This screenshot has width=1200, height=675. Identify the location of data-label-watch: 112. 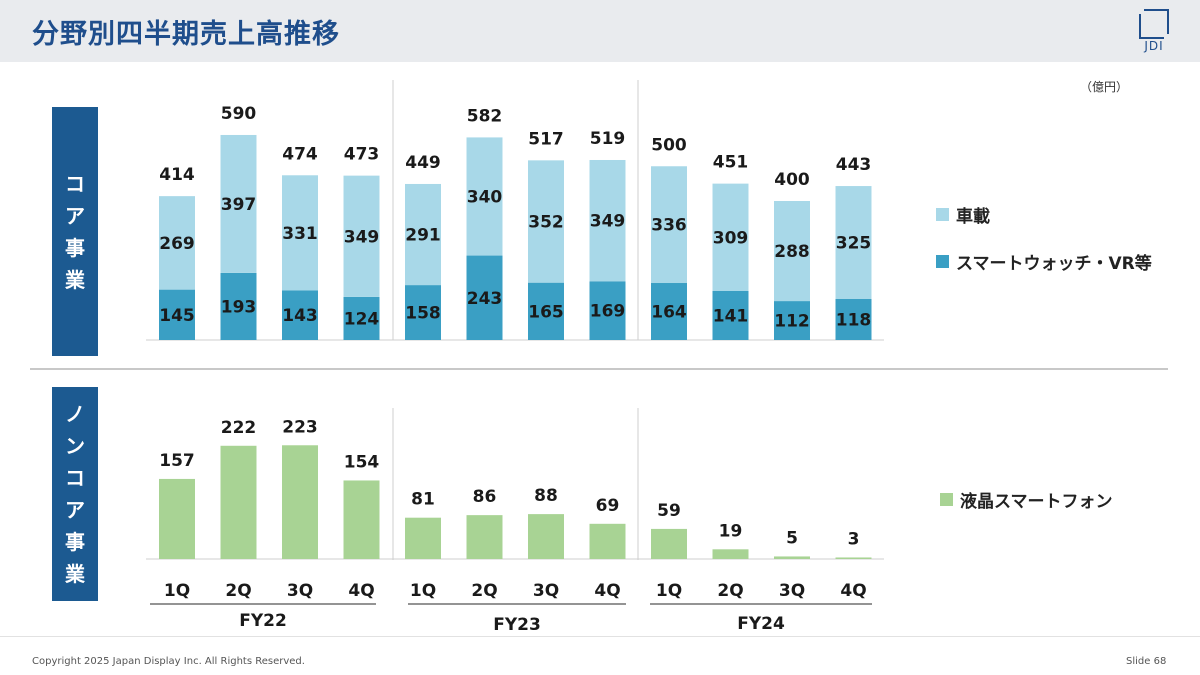
(792, 322).